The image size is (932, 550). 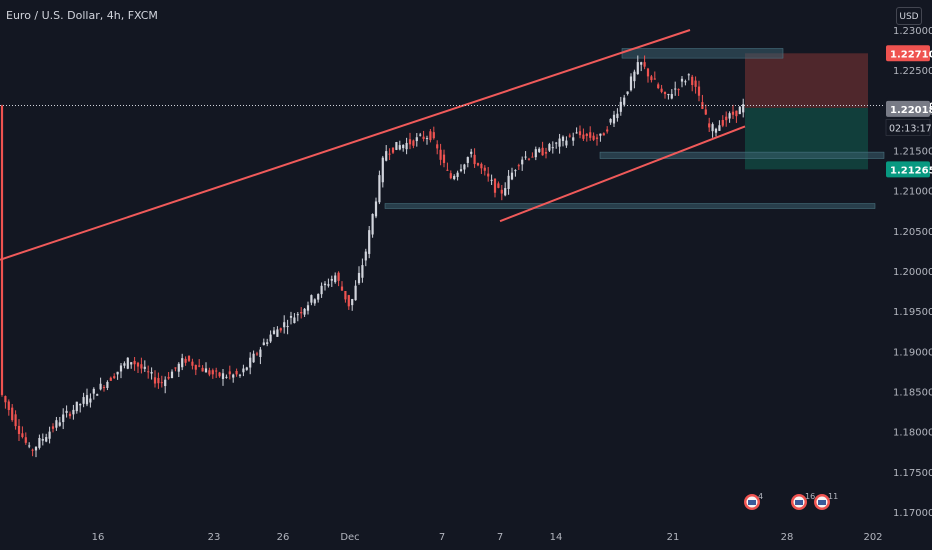 What do you see at coordinates (806, 80) in the screenshot?
I see `stop-loss-zone` at bounding box center [806, 80].